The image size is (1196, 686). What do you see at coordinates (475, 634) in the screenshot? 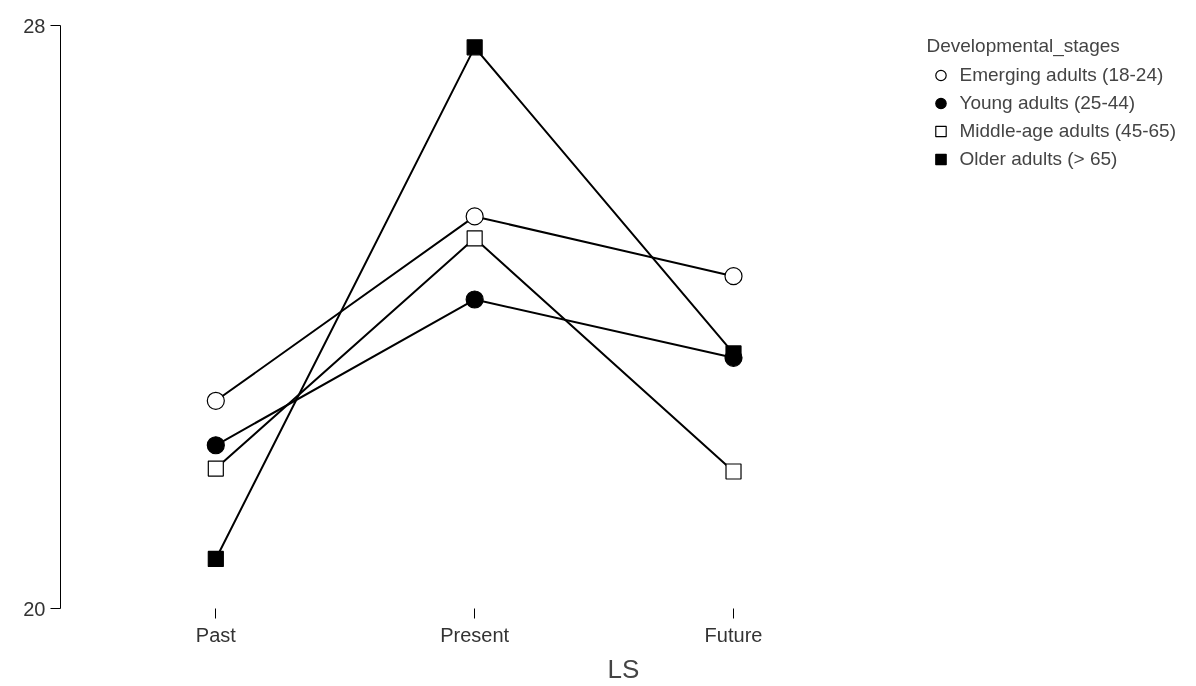
I see `x-tick-label: Present` at bounding box center [475, 634].